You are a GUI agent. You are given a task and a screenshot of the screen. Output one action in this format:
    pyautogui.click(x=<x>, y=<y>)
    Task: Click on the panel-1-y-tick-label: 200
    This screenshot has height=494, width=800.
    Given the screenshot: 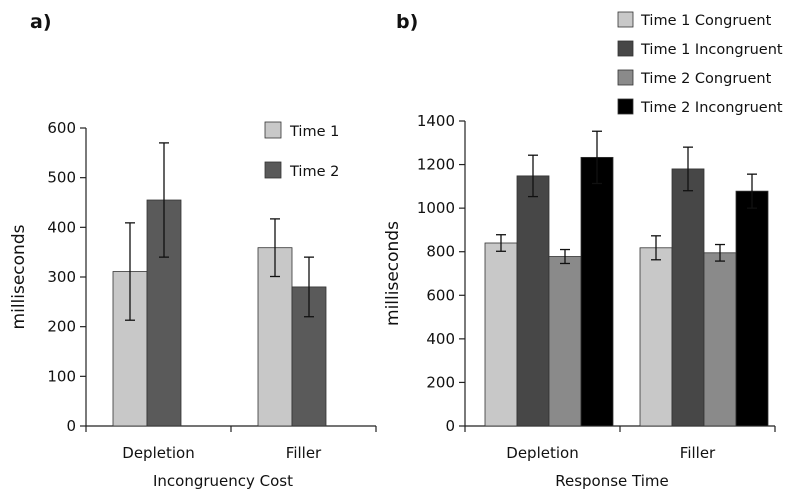 What is the action you would take?
    pyautogui.click(x=61, y=327)
    